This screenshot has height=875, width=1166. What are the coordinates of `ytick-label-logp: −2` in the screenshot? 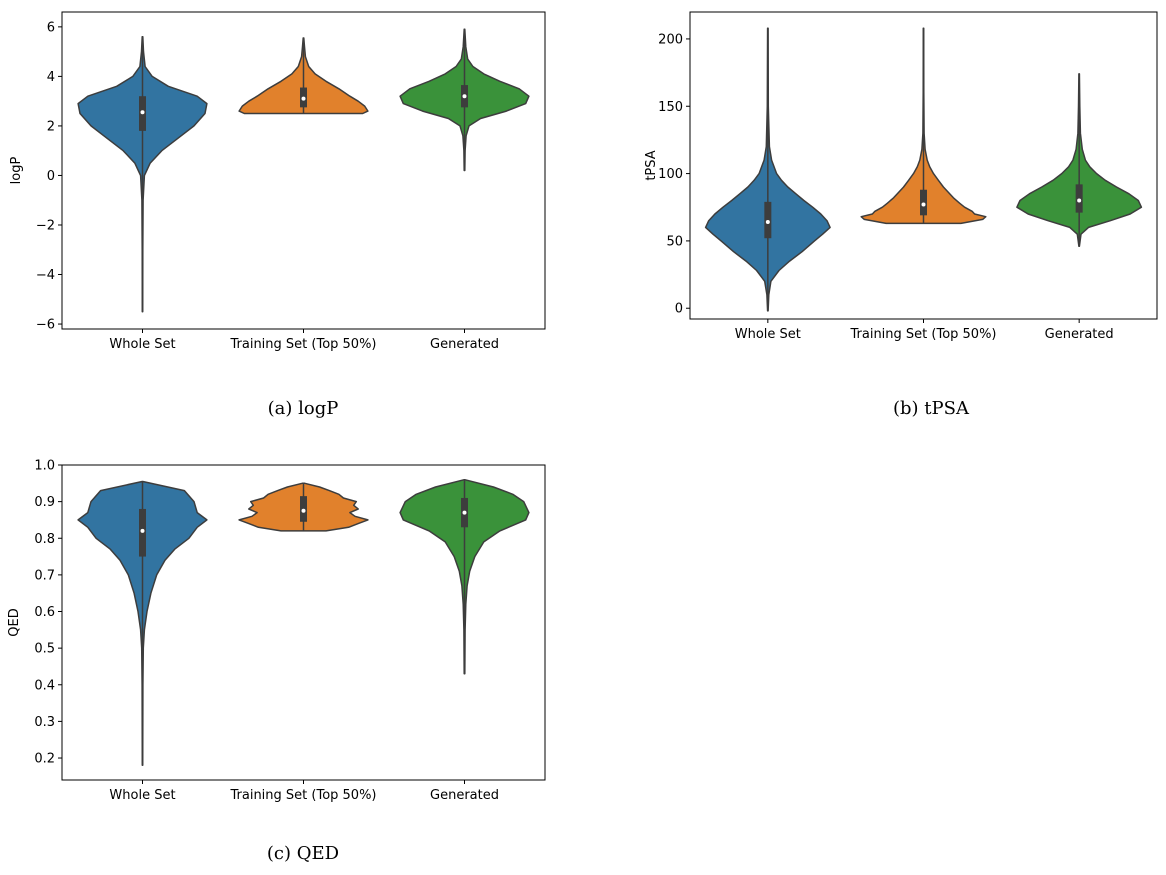 It's located at (45, 225).